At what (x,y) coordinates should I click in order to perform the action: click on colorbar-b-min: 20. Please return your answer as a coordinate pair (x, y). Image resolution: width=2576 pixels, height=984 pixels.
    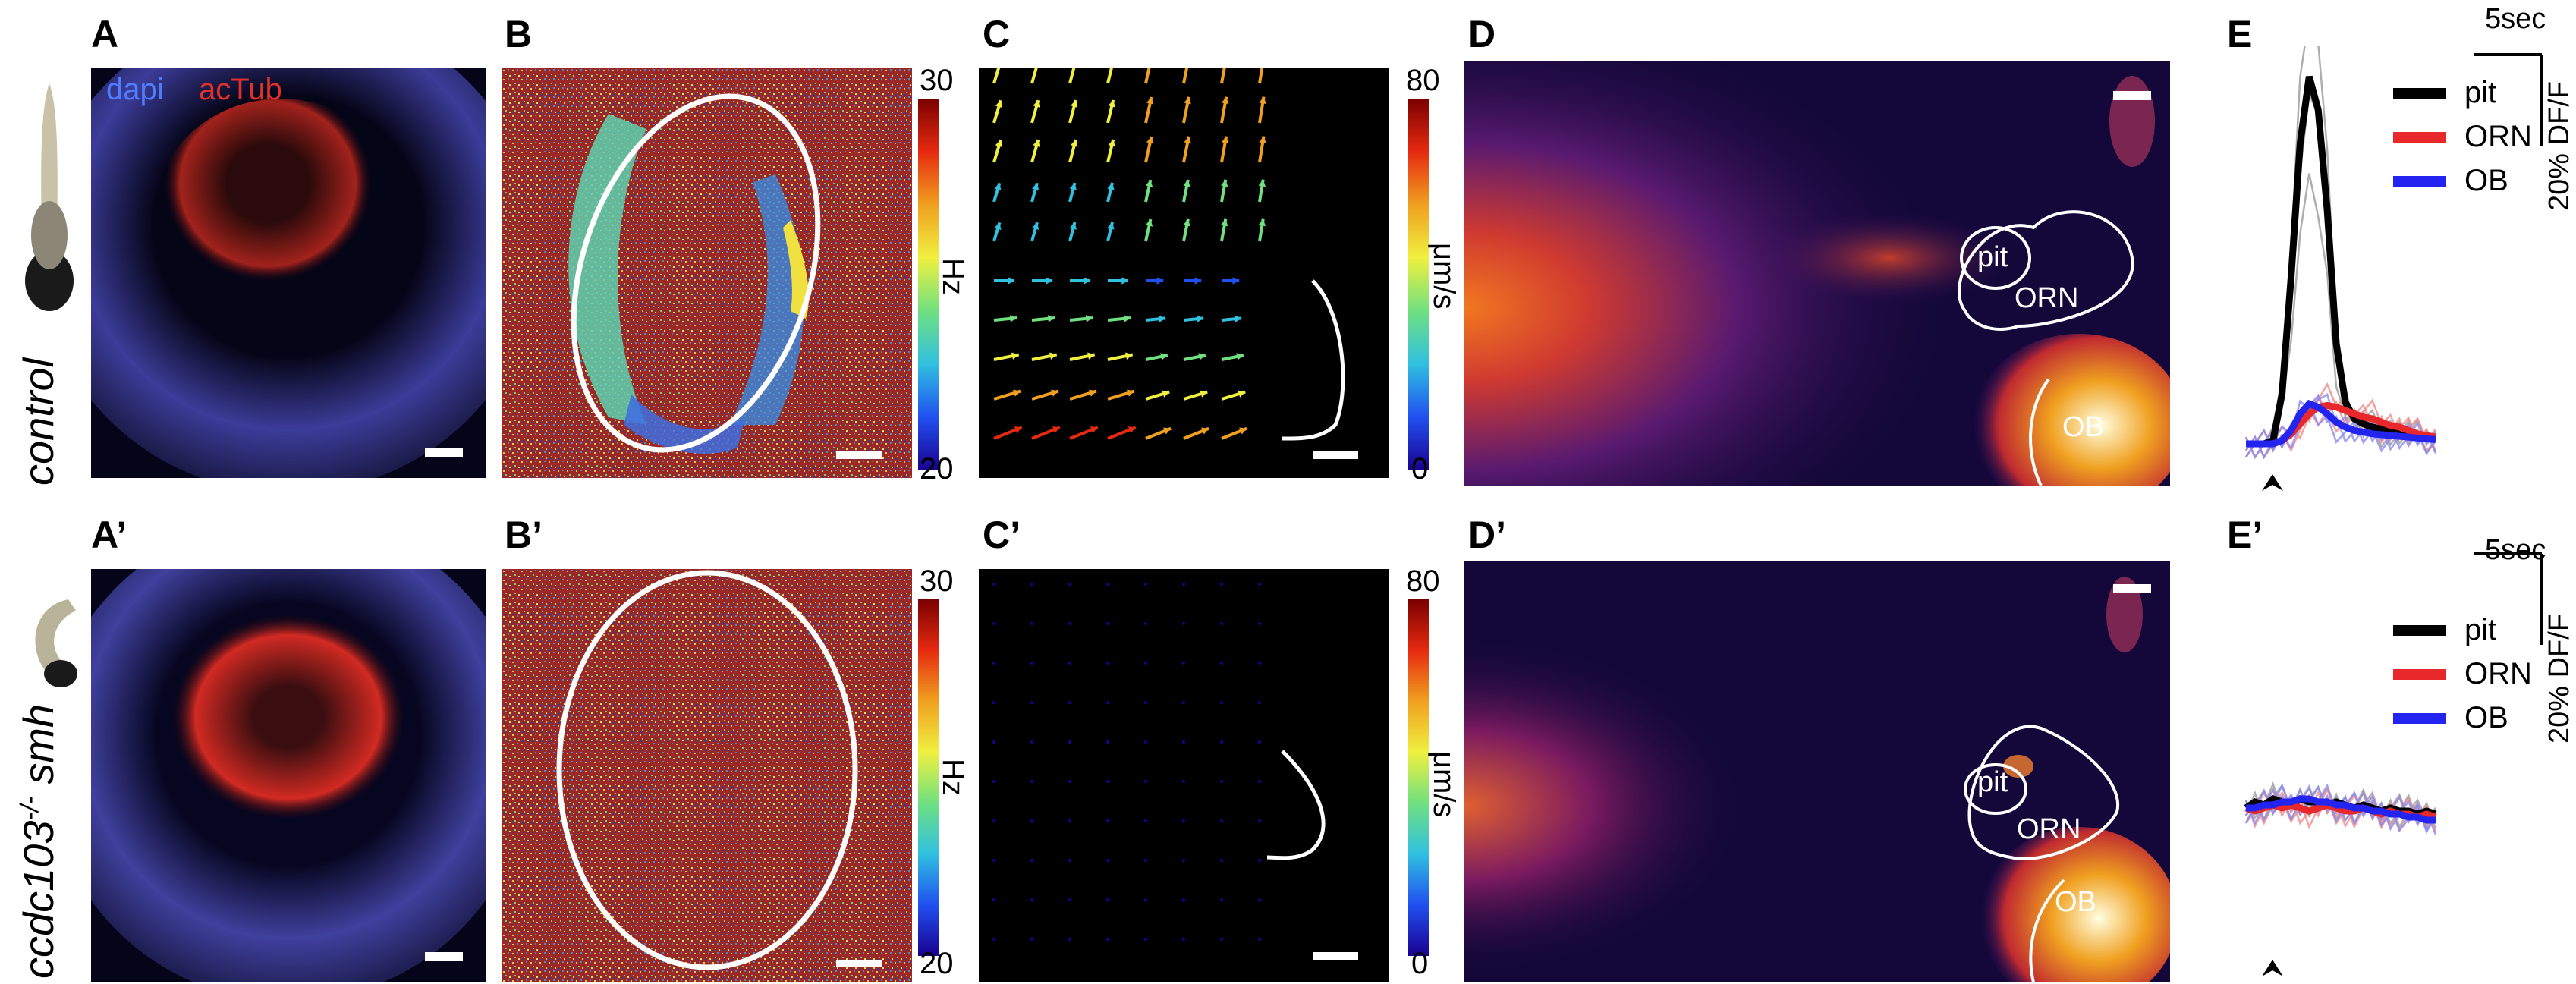
    Looking at the image, I should click on (937, 469).